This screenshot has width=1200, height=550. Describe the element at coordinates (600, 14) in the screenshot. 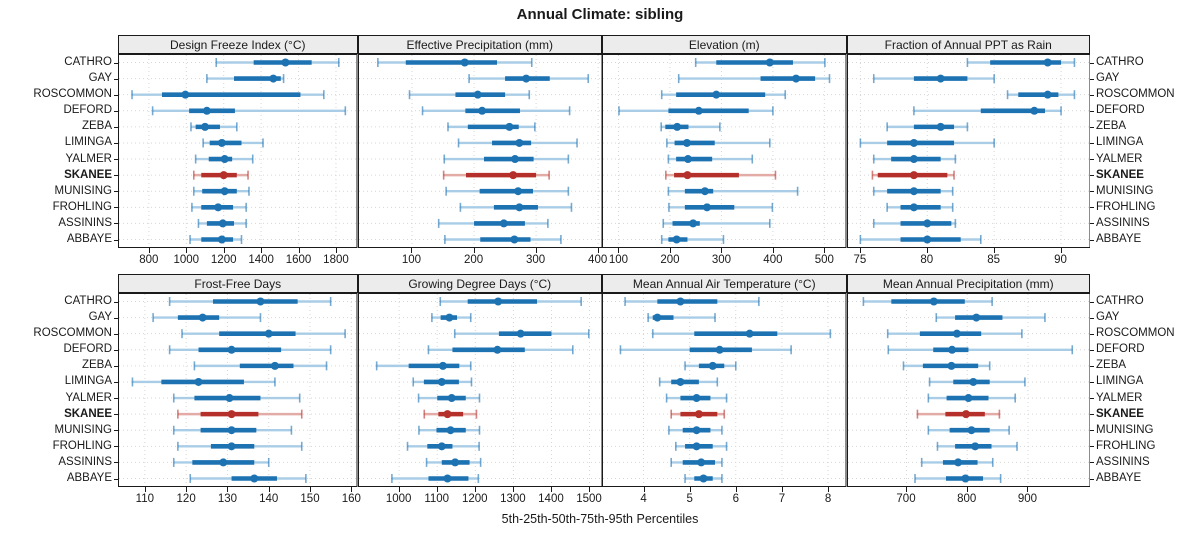

I see `figure-title: Annual Climate: sibling` at that location.